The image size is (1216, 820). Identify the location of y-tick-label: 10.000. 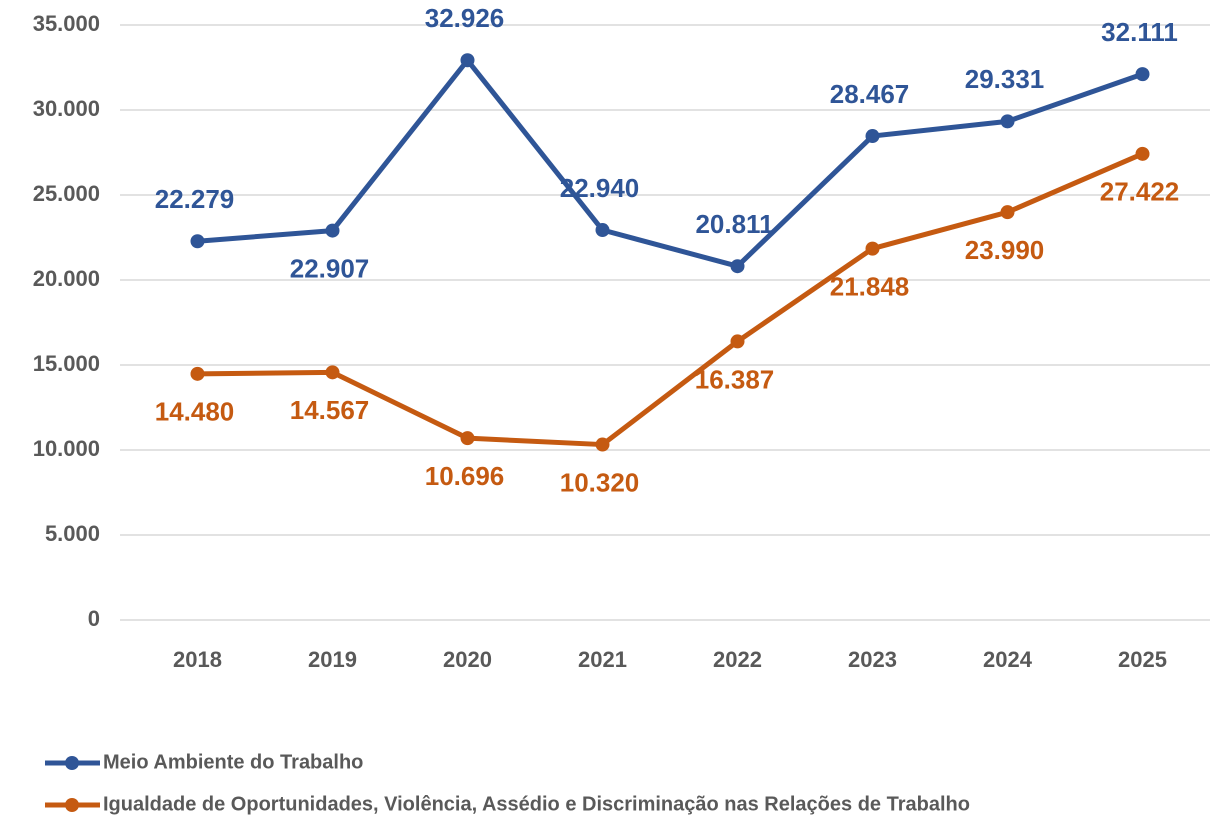
(66, 448).